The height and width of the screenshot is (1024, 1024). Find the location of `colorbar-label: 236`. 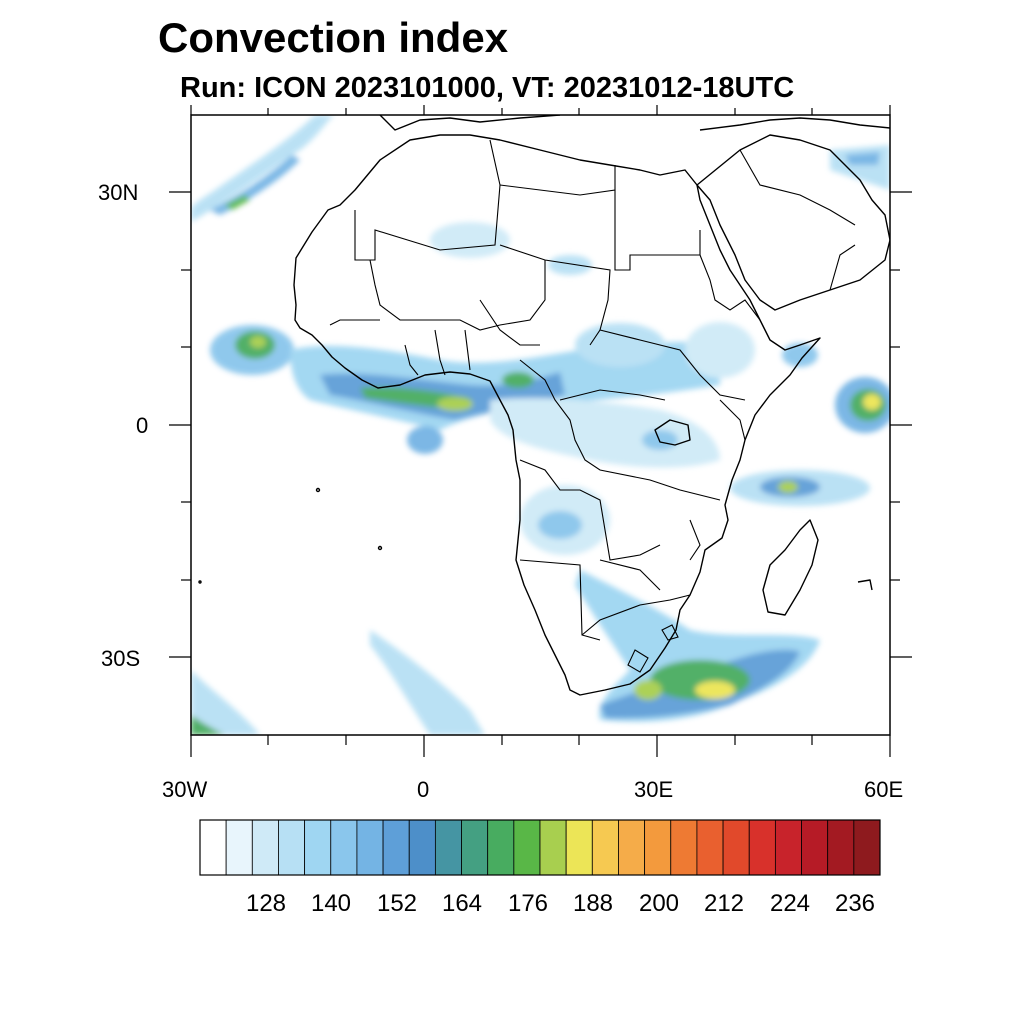

colorbar-label: 236 is located at coordinates (855, 903).